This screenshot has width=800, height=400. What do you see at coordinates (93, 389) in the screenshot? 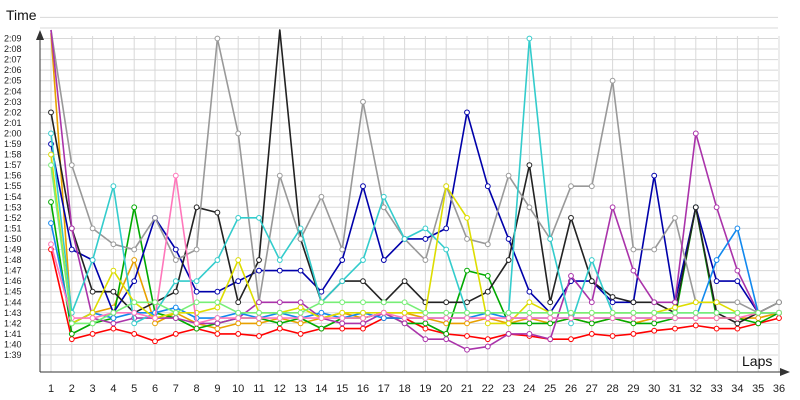
I see `x-tick-label: 3` at bounding box center [93, 389].